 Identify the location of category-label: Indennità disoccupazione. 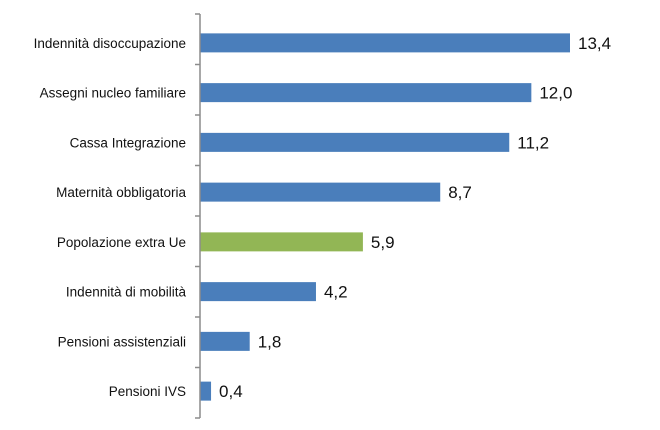
(110, 43).